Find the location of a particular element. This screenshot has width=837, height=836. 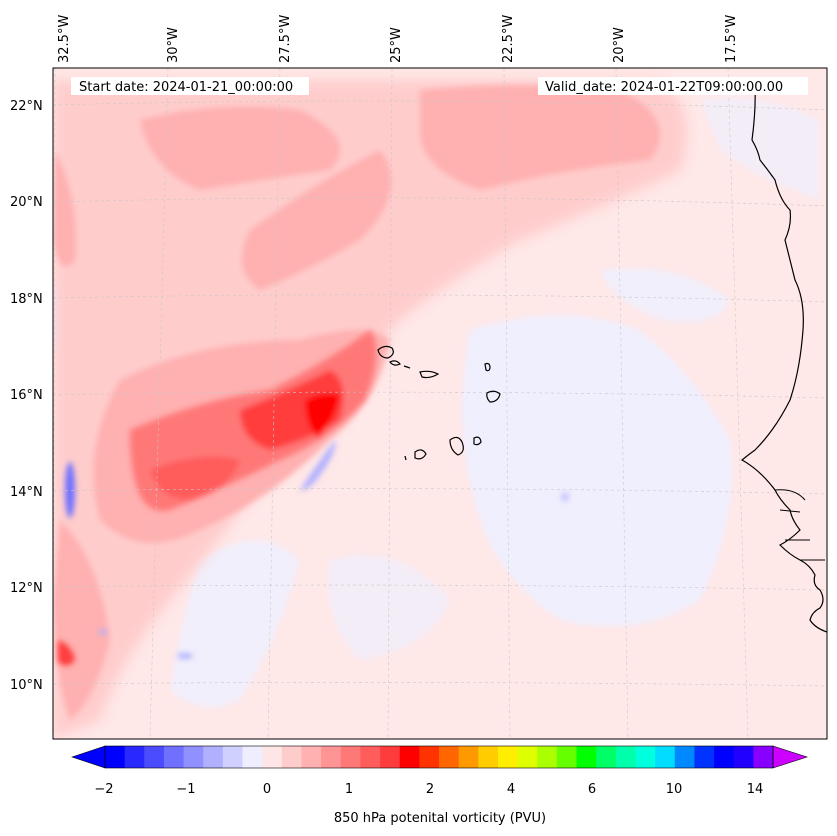

colorbar-label: 850 hPa potenital vorticity (PVU) is located at coordinates (440, 818).